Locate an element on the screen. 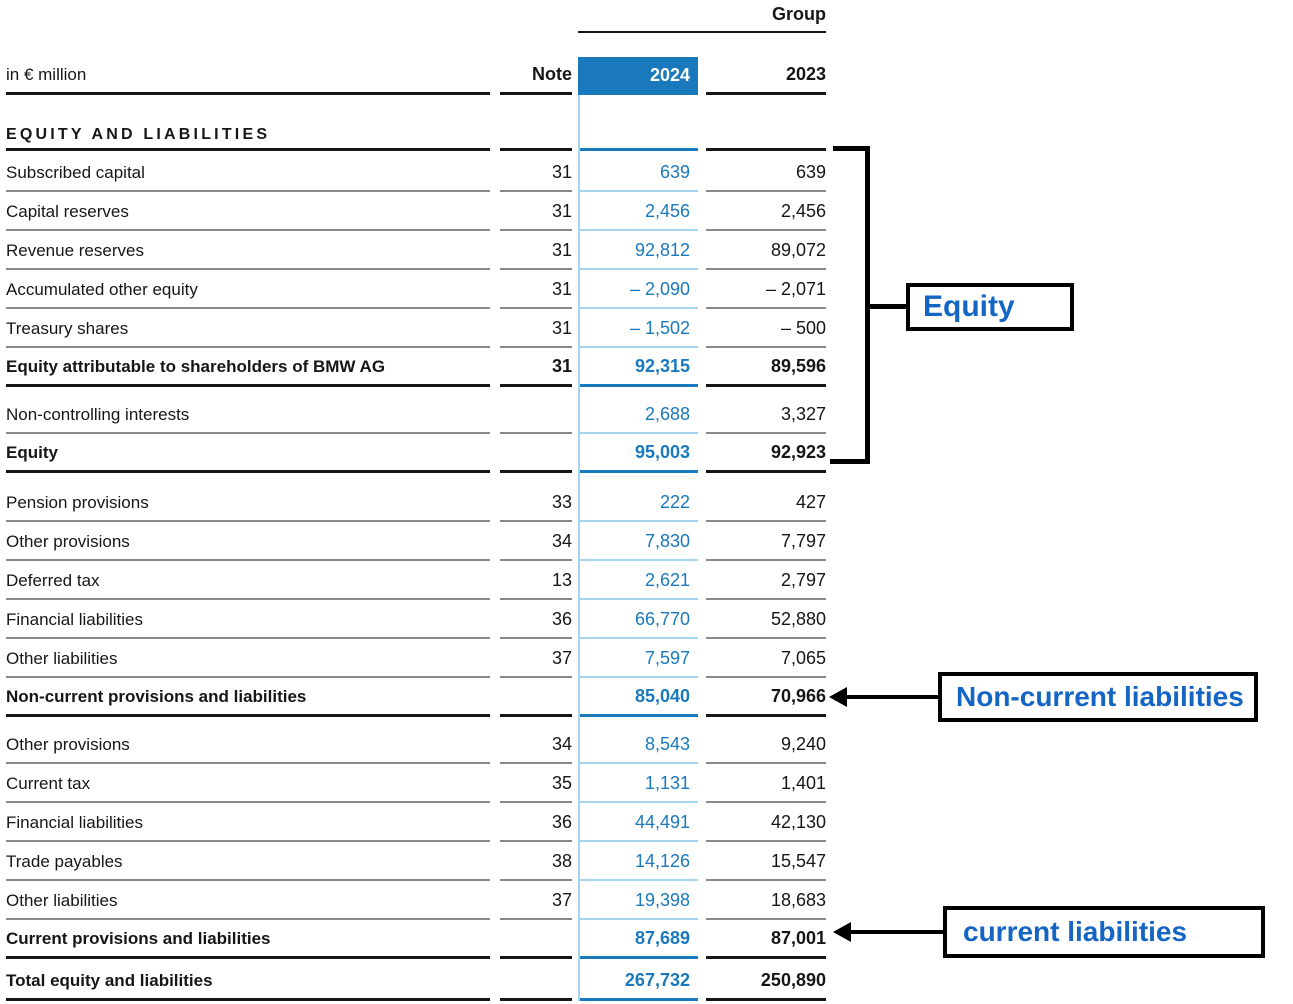 The width and height of the screenshot is (1293, 1004). table-row: Other liabilities 37 7,597 7,065 is located at coordinates (416, 658).